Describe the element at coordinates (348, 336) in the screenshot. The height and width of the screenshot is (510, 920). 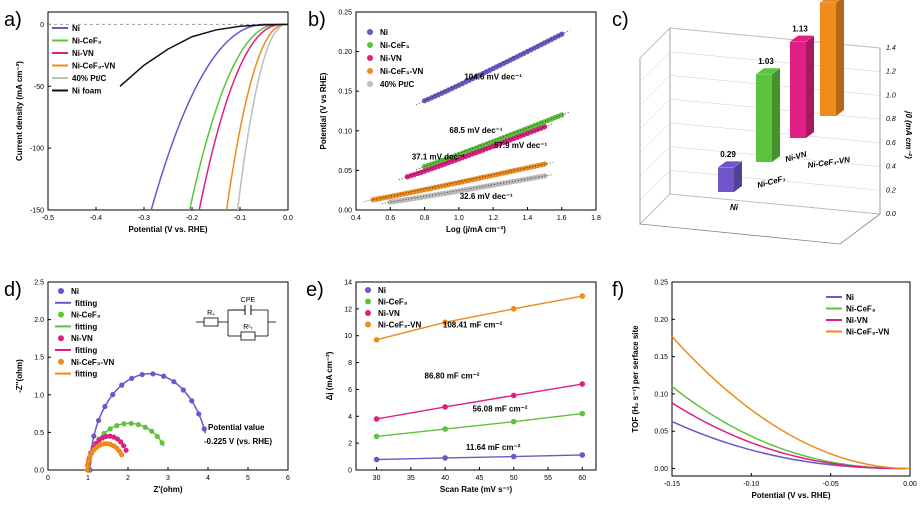
I see `y-tick-label: 10` at that location.